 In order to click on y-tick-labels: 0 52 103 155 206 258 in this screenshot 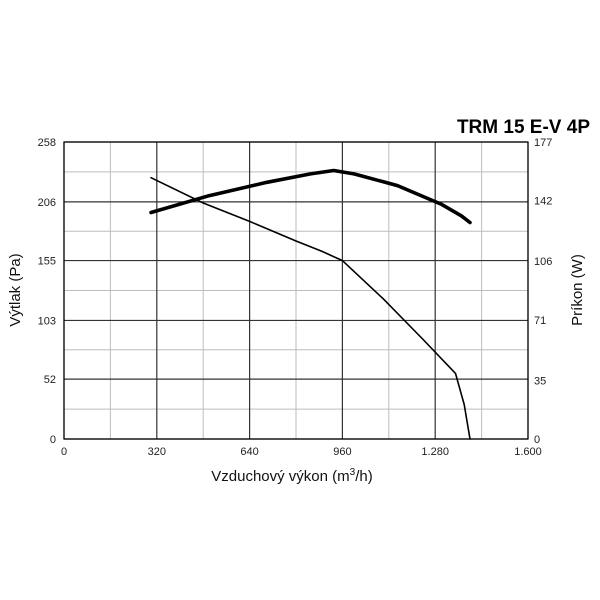, I will do `click(47, 291)`.